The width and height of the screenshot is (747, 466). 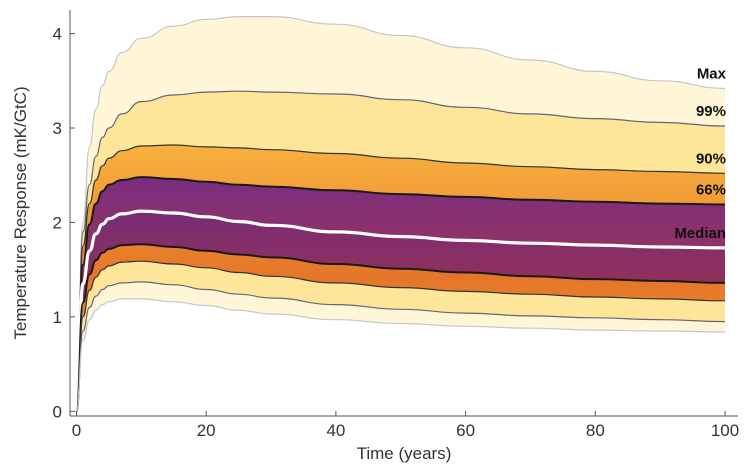 What do you see at coordinates (595, 430) in the screenshot?
I see `x-tick-label: 80` at bounding box center [595, 430].